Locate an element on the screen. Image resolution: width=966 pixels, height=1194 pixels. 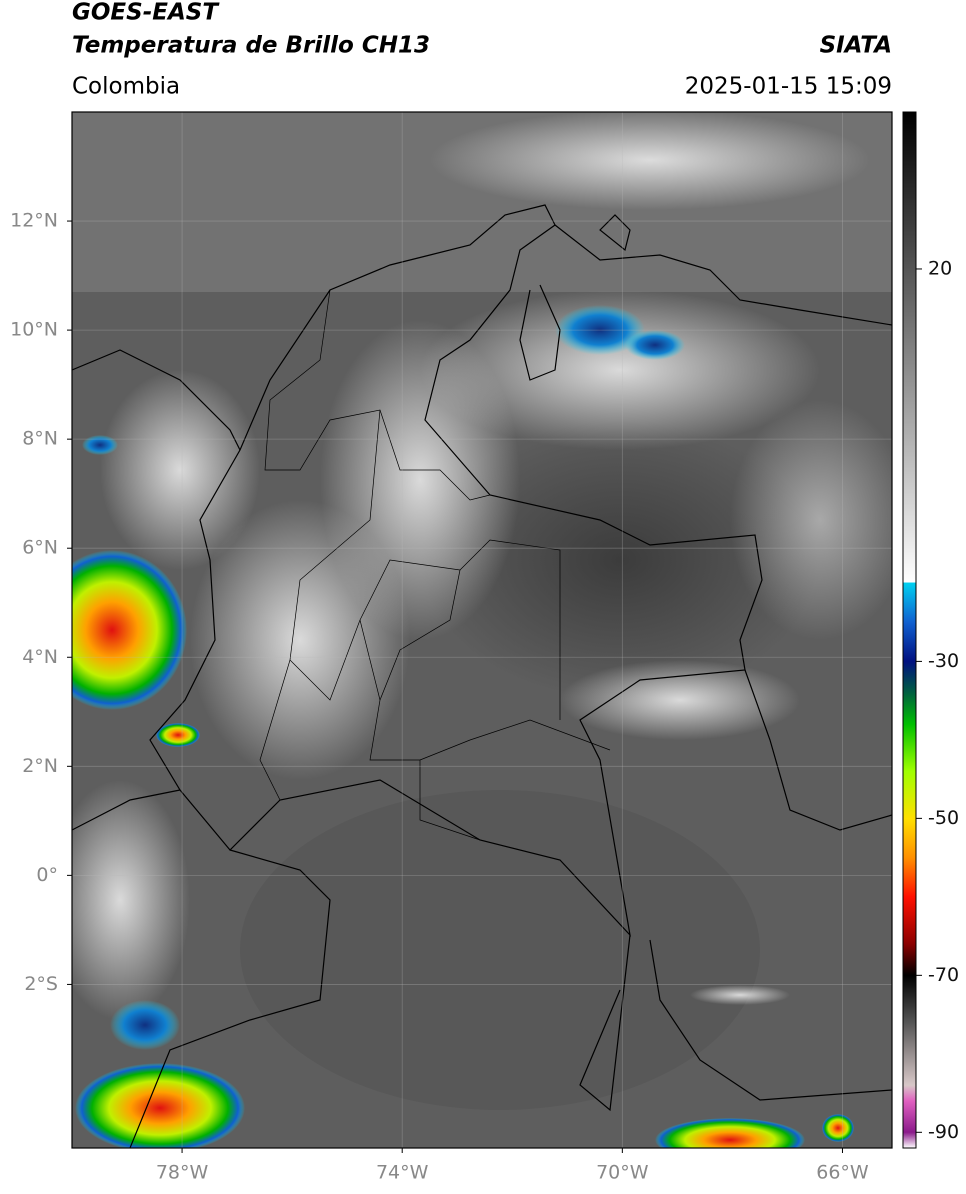
subtitle: Temperatura de Brillo CH13 is located at coordinates (251, 46).